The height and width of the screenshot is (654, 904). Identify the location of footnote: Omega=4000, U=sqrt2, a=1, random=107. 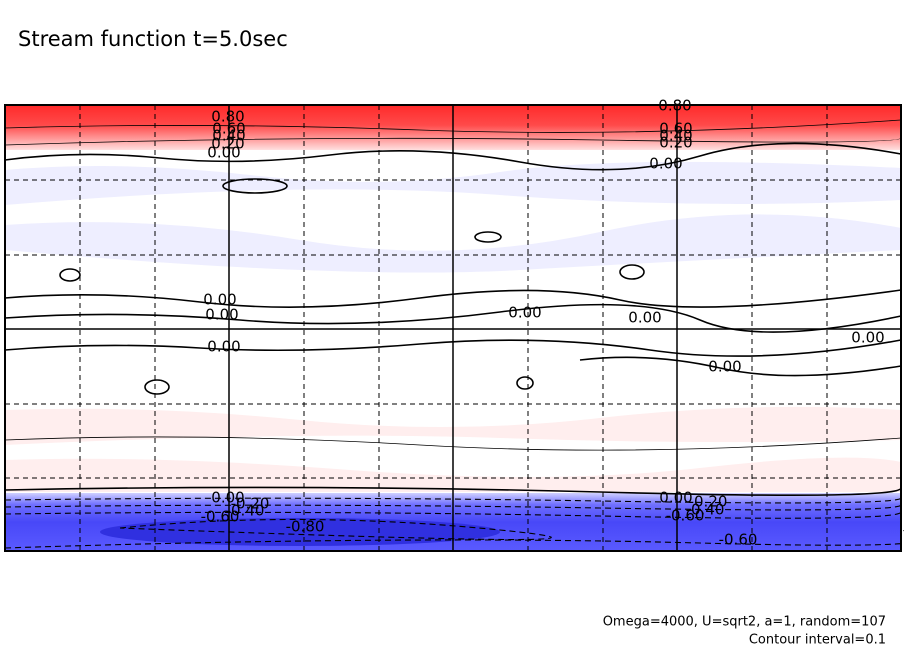
(744, 622).